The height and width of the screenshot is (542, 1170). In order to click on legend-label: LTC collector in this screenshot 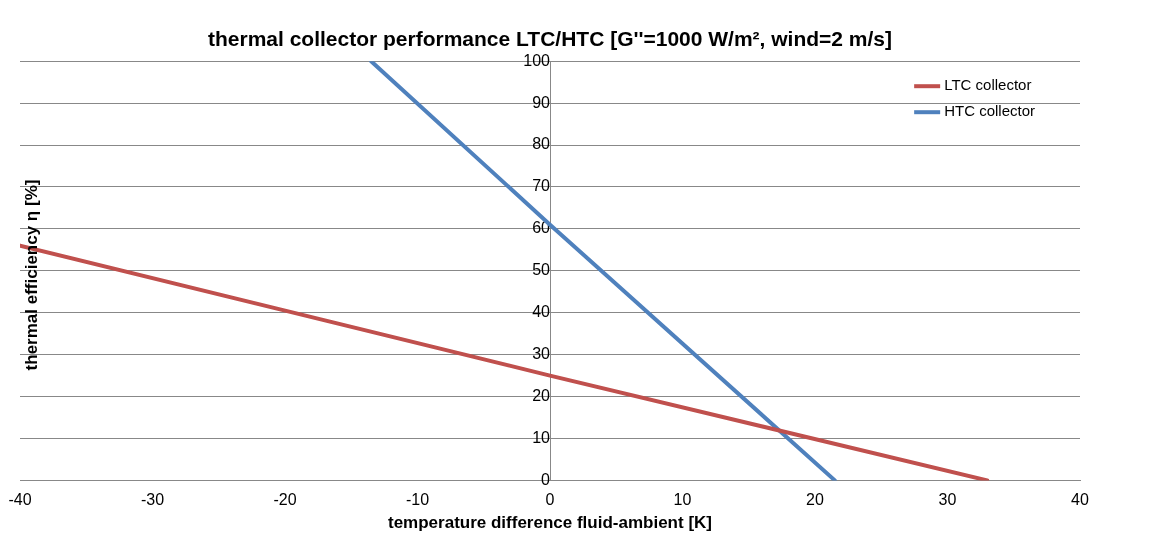, I will do `click(988, 85)`.